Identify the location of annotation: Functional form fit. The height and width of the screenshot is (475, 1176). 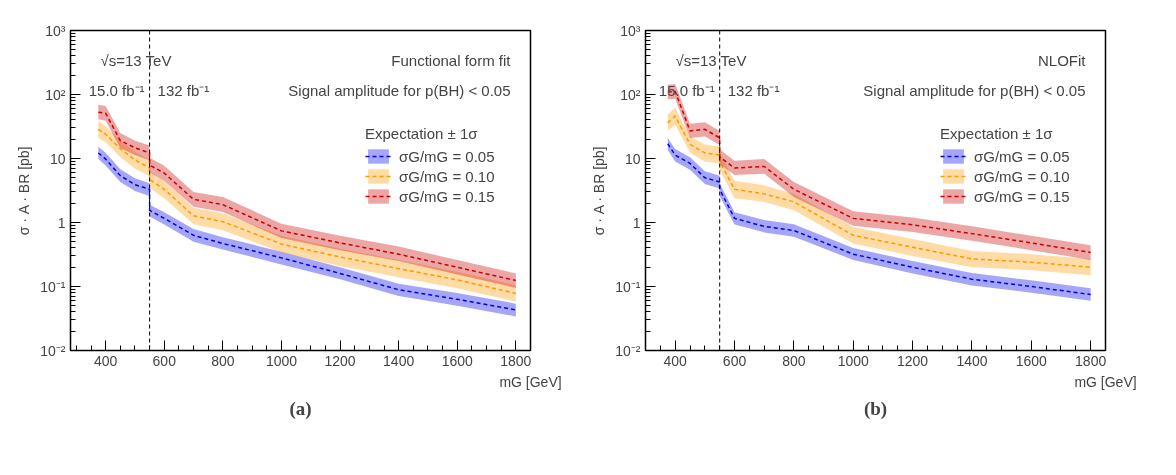
(451, 60).